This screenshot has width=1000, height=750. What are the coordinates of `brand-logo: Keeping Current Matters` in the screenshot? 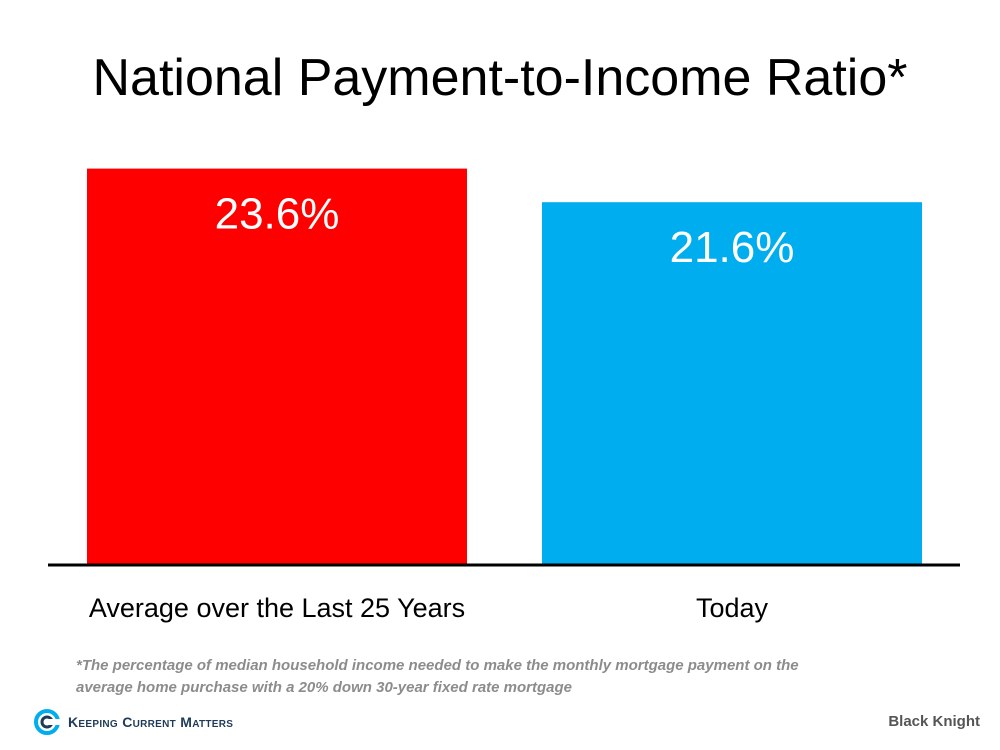 It's located at (133, 722).